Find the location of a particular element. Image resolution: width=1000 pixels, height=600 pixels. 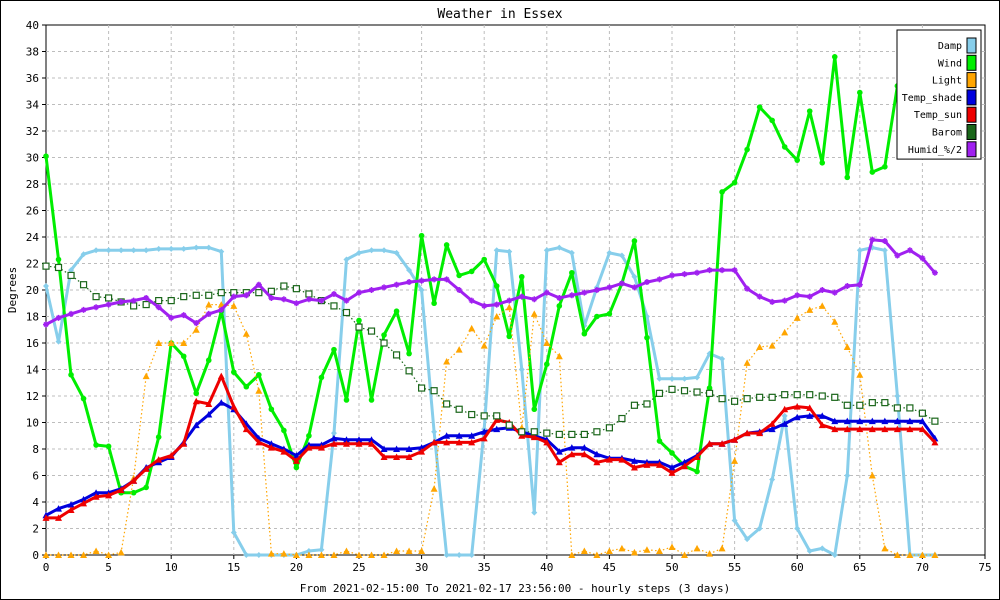

legend-swatch-light is located at coordinates (971, 80).